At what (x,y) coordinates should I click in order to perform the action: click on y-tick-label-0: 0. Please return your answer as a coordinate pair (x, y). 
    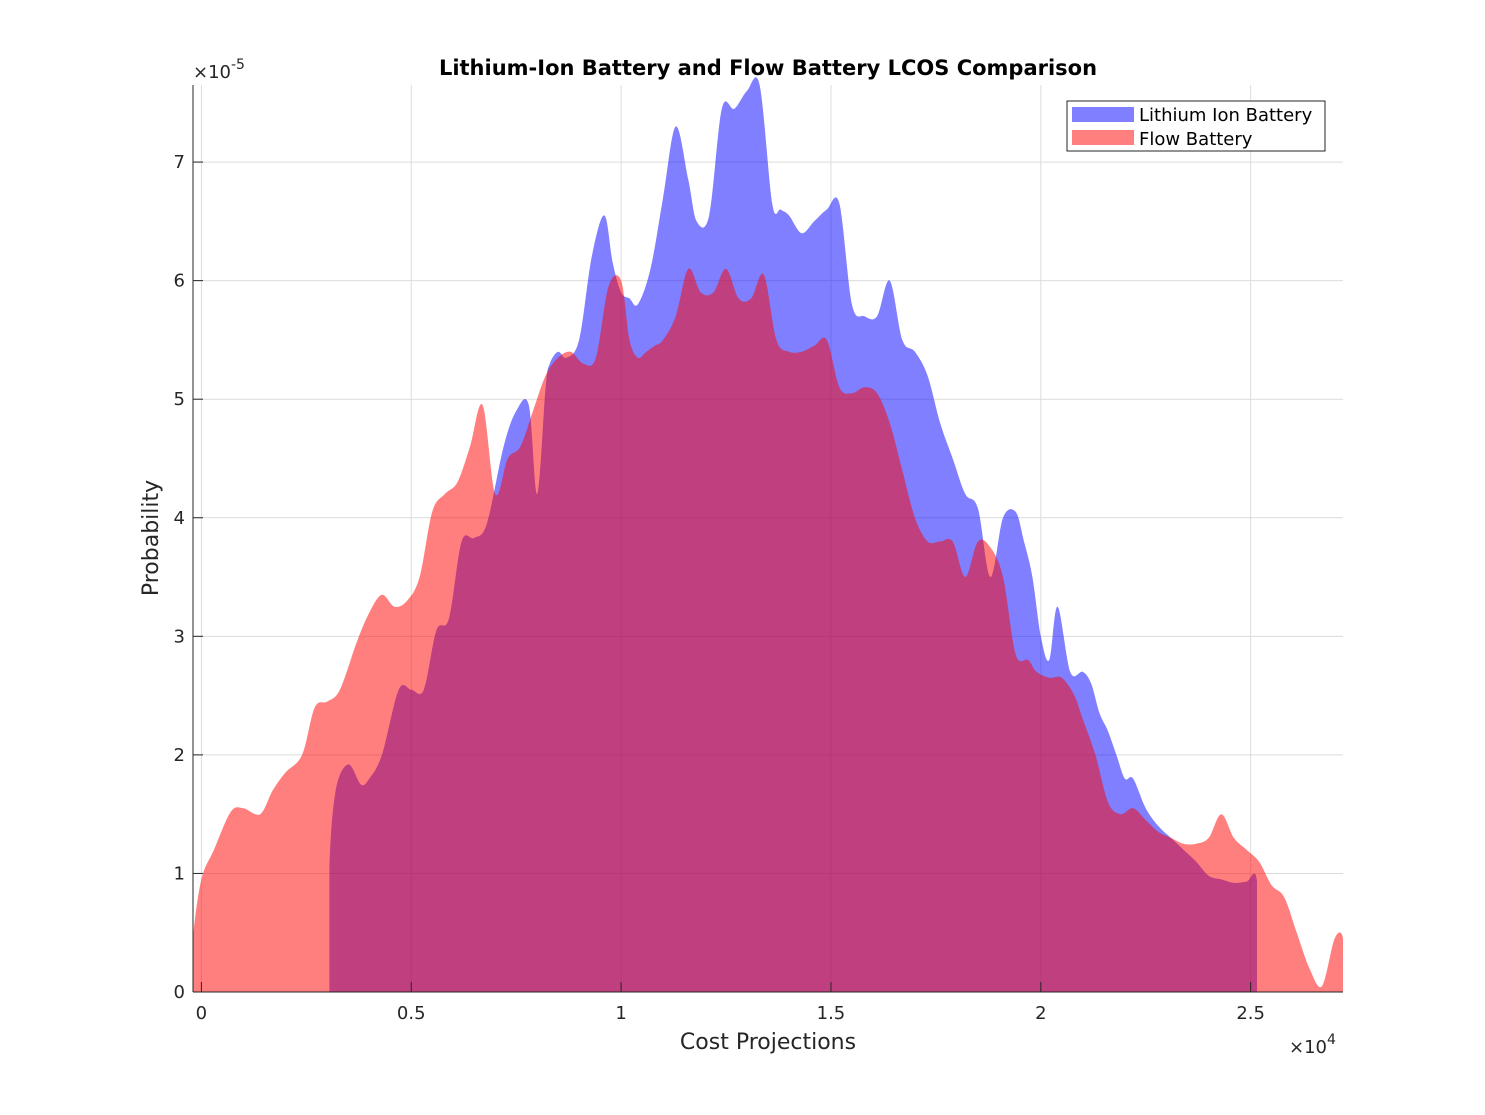
    Looking at the image, I should click on (179, 992).